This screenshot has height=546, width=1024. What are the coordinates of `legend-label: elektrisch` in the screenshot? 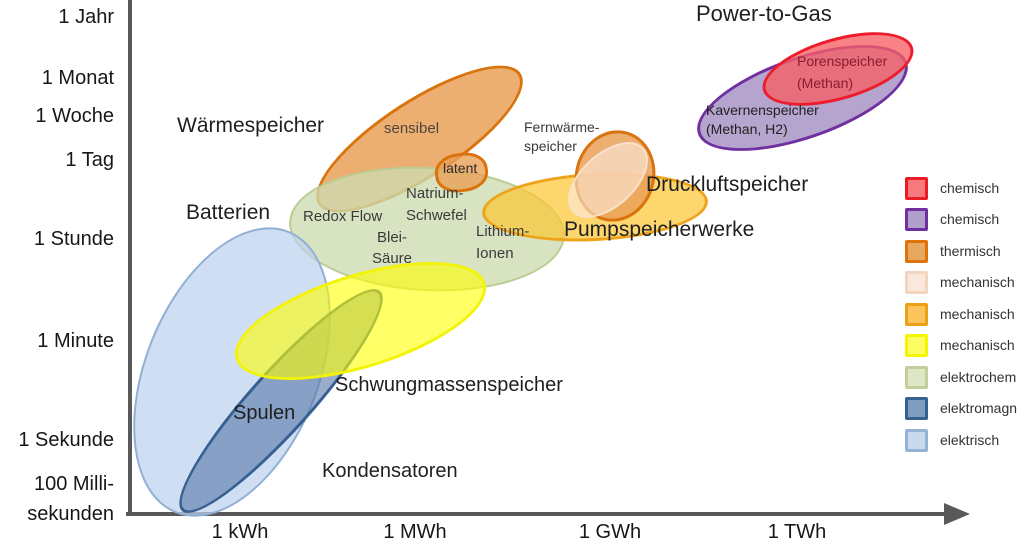 It's located at (970, 440).